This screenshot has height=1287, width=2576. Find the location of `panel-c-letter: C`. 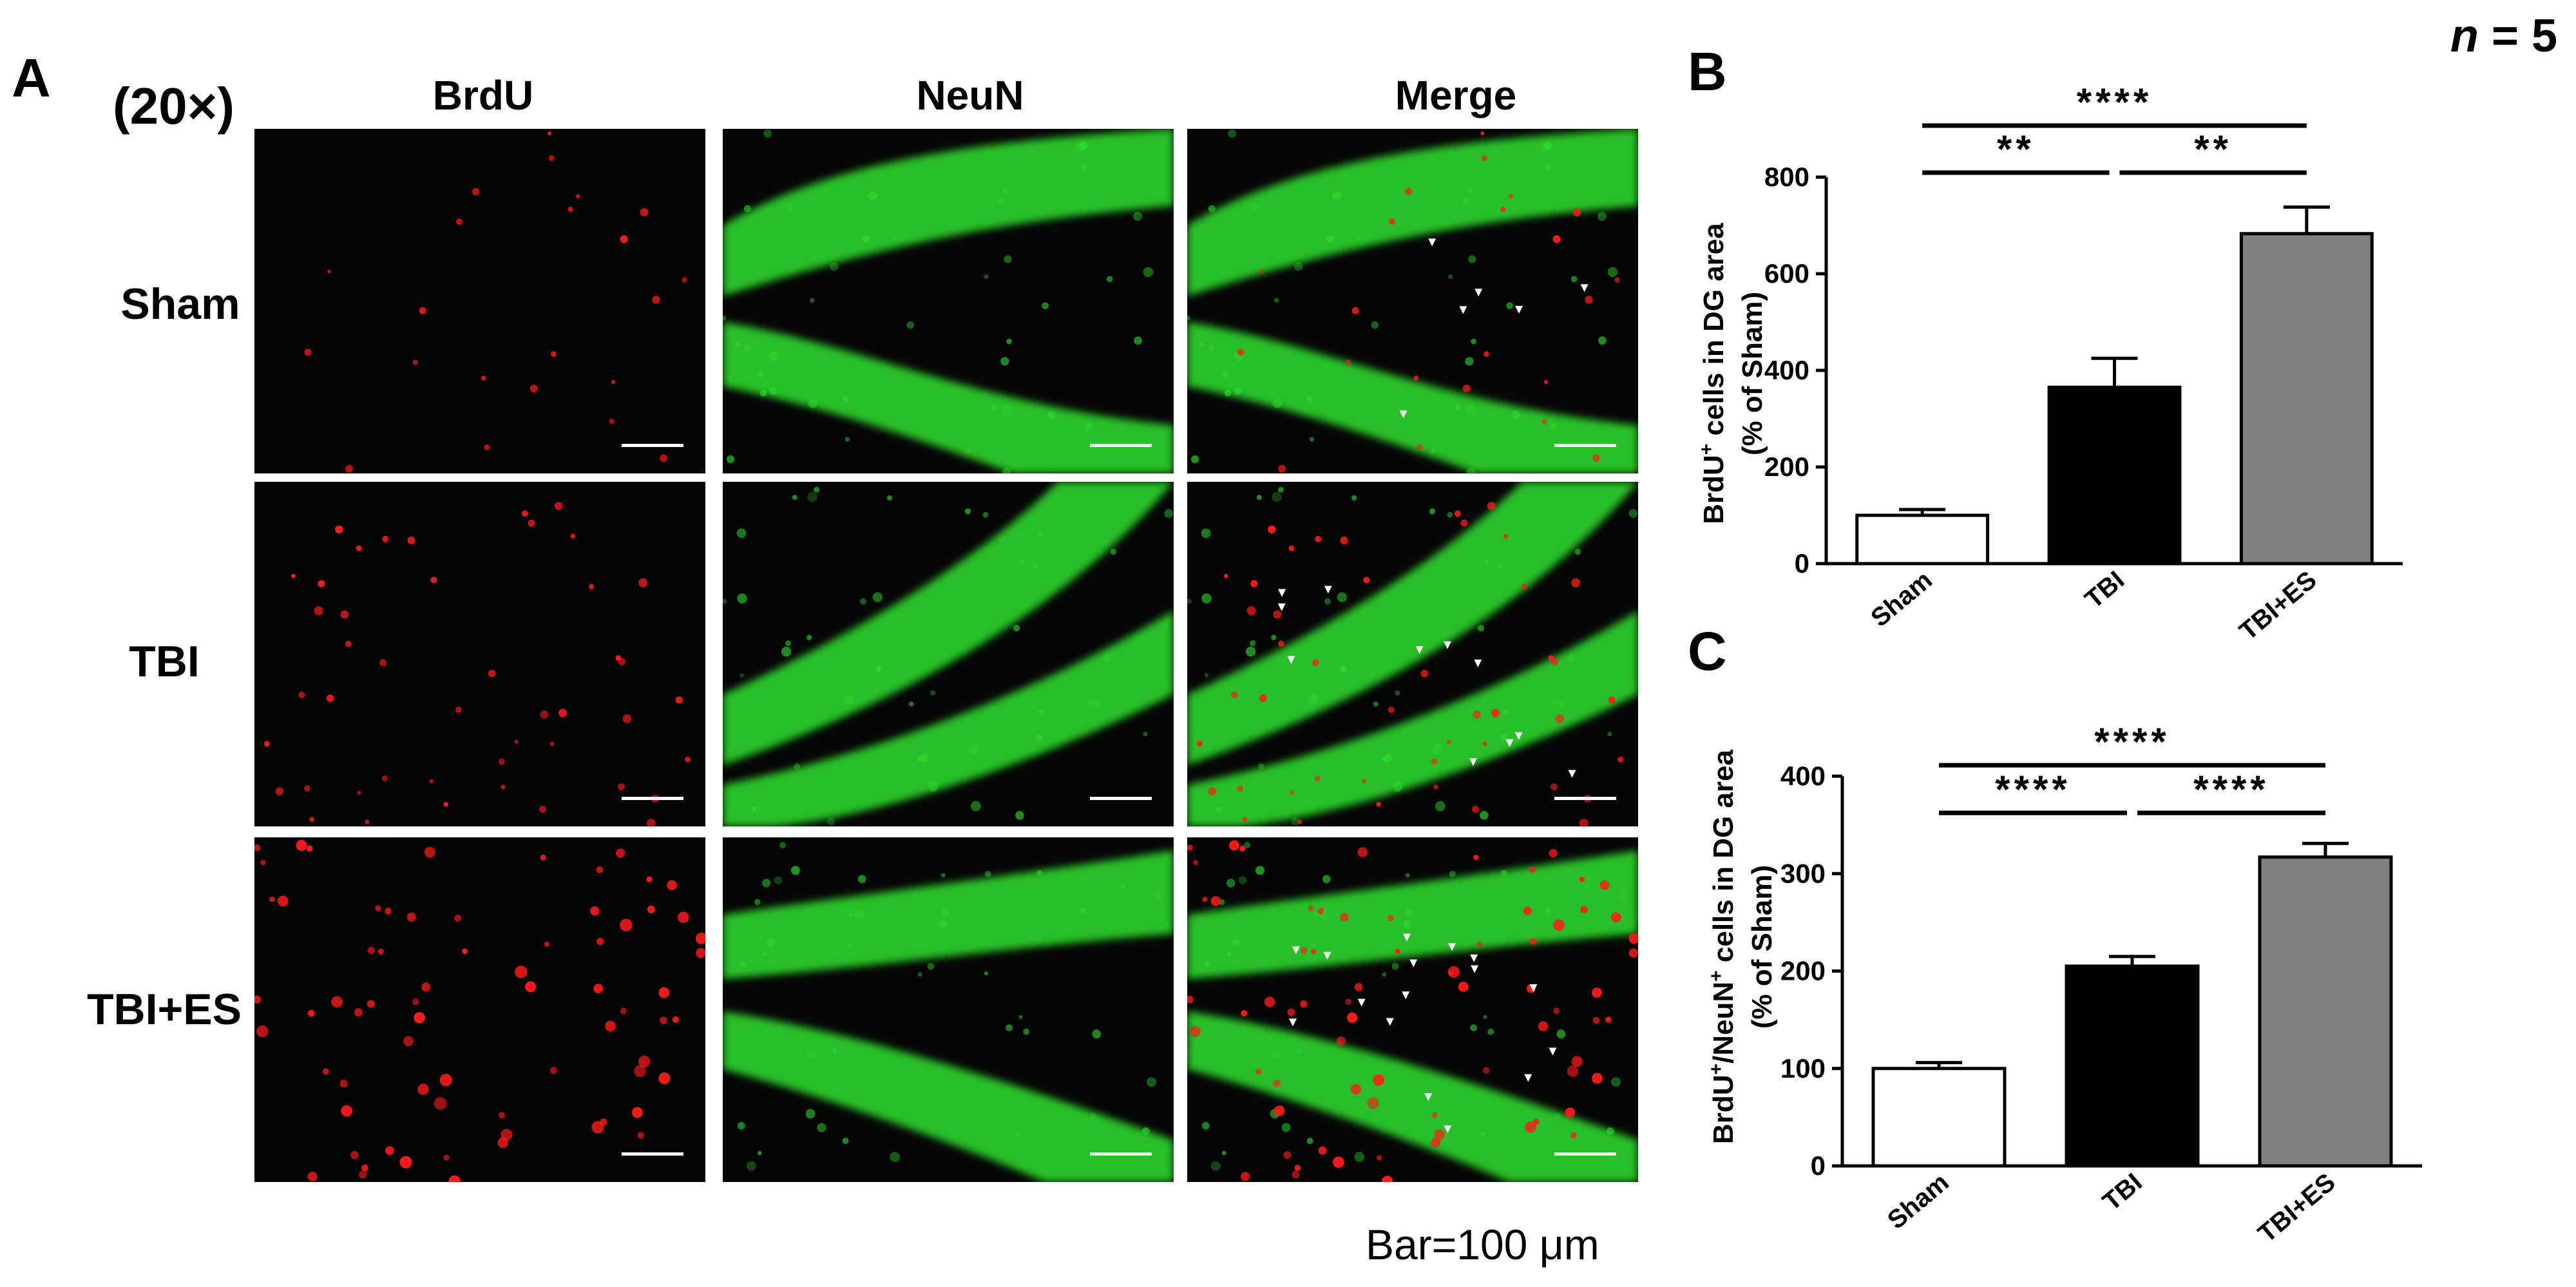

panel-c-letter: C is located at coordinates (1707, 651).